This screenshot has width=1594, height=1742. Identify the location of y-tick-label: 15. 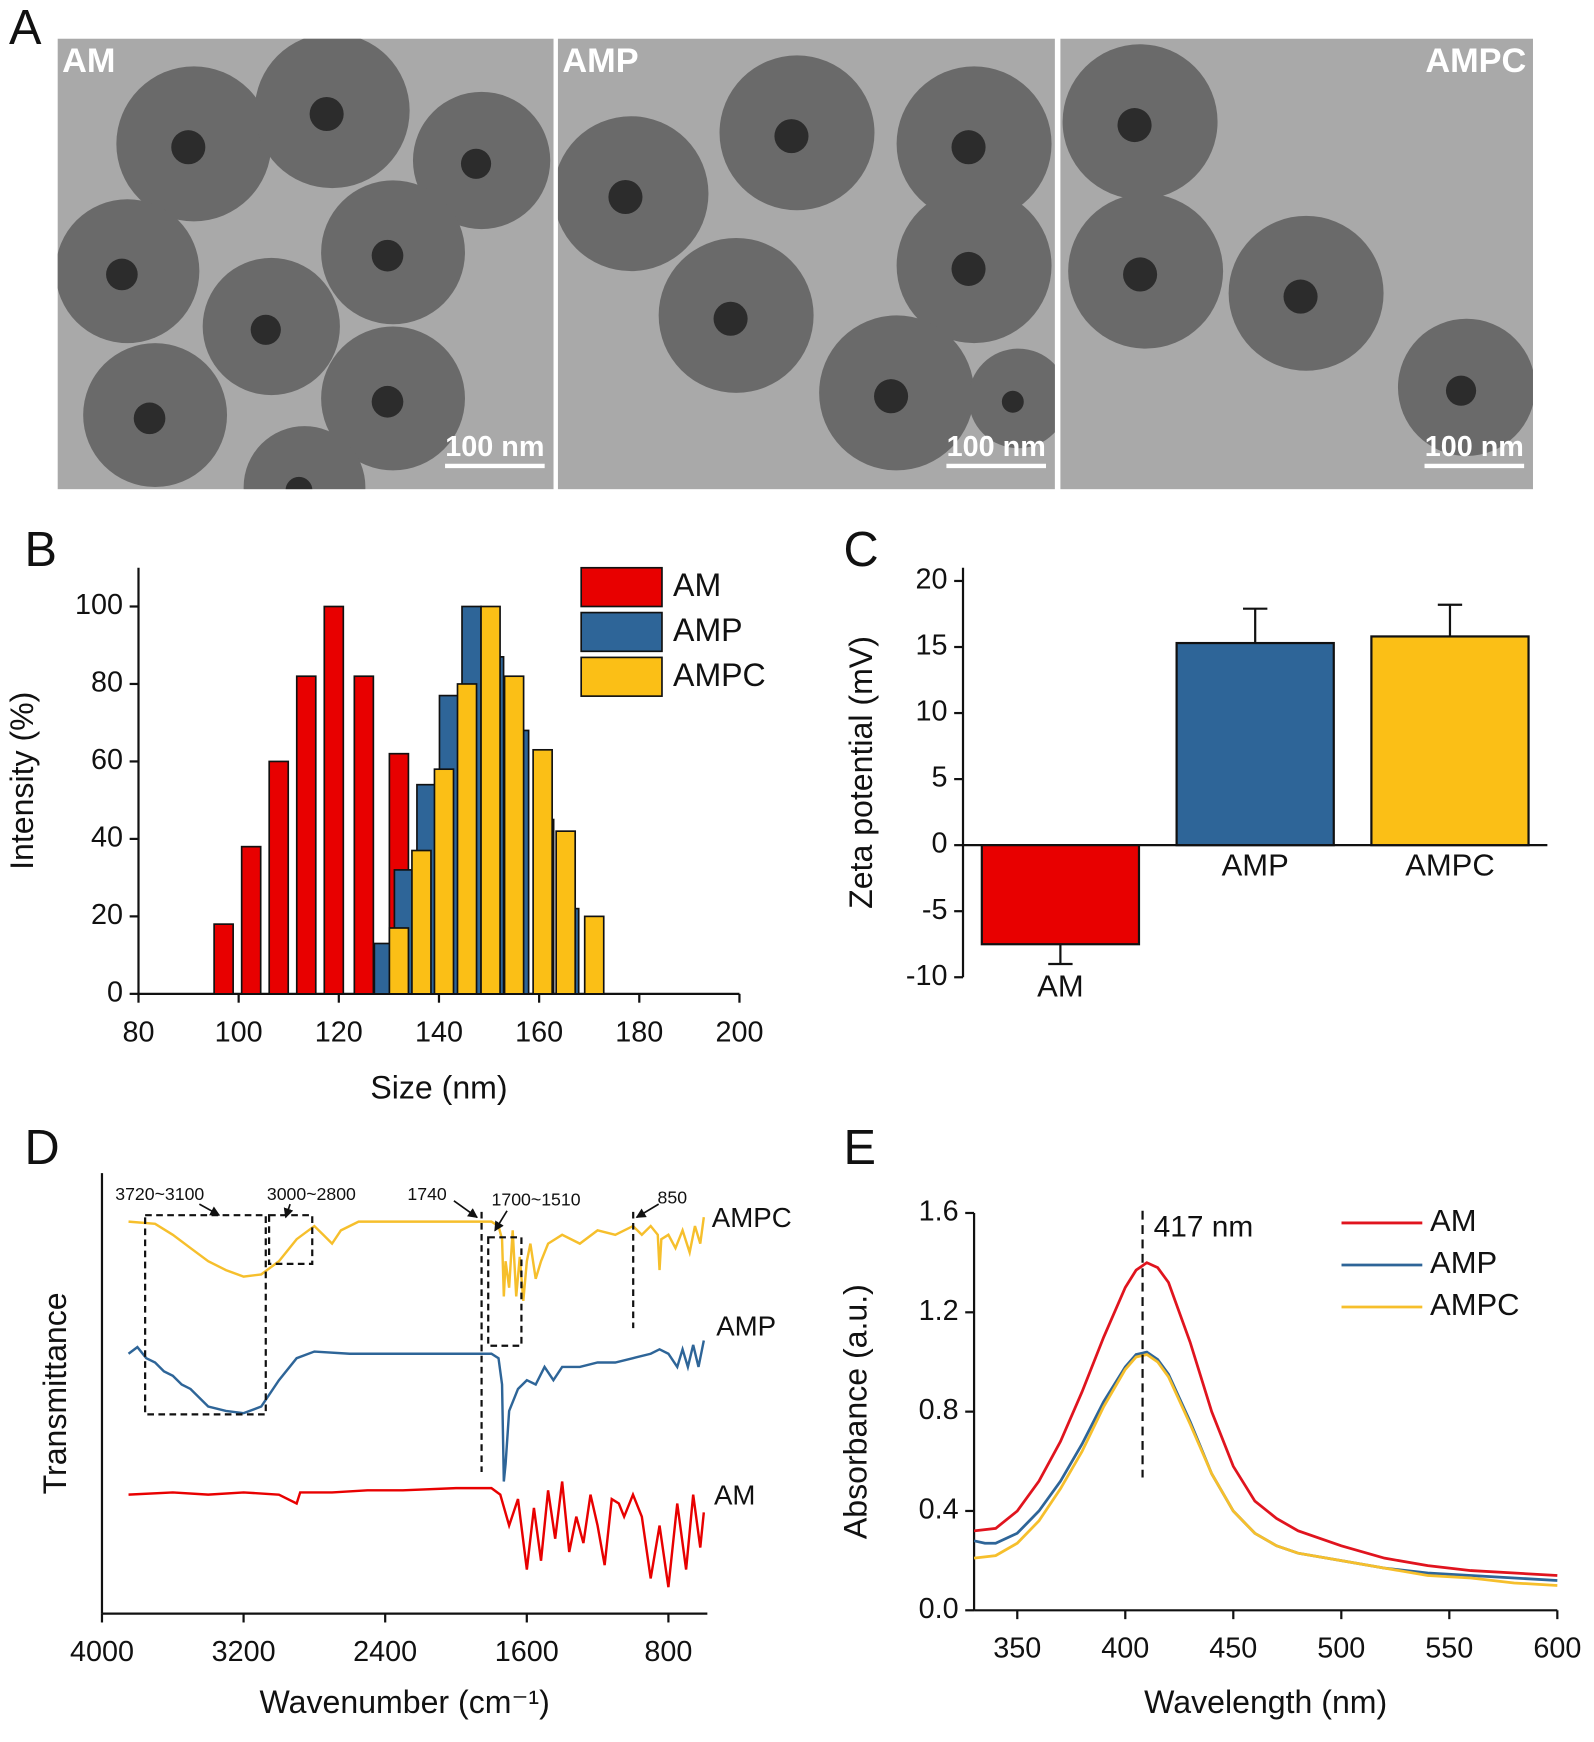
(932, 646).